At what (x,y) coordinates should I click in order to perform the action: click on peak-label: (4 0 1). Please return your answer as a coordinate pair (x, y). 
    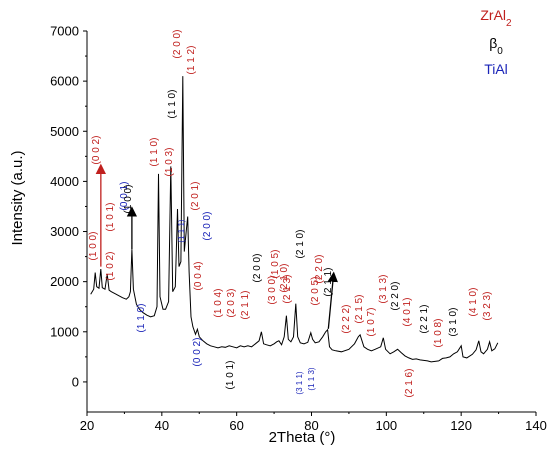
    Looking at the image, I should click on (407, 312).